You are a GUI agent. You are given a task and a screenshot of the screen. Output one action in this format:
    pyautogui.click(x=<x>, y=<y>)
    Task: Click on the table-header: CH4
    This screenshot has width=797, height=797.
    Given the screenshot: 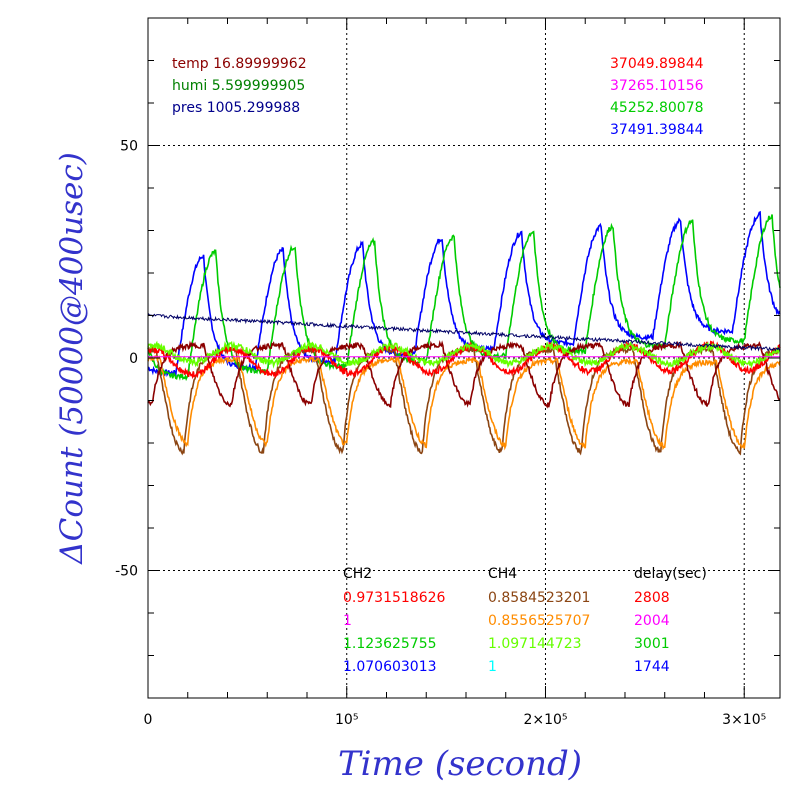 What is the action you would take?
    pyautogui.click(x=502, y=574)
    